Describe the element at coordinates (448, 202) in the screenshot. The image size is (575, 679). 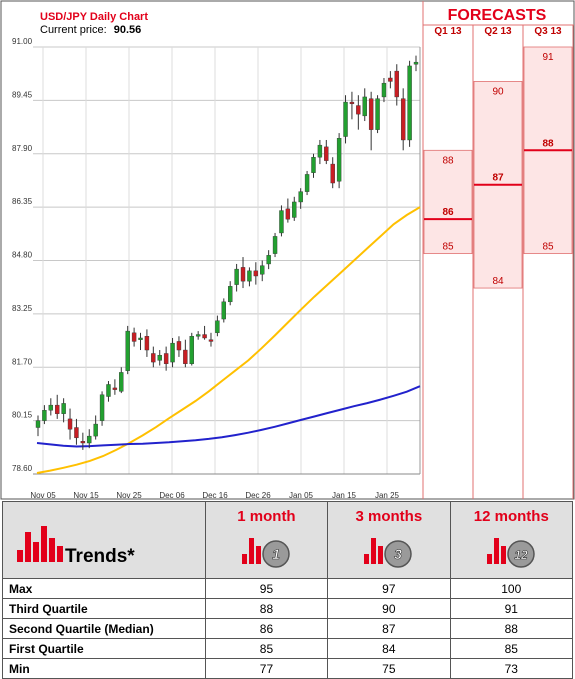
I see `forecast-range-band` at that location.